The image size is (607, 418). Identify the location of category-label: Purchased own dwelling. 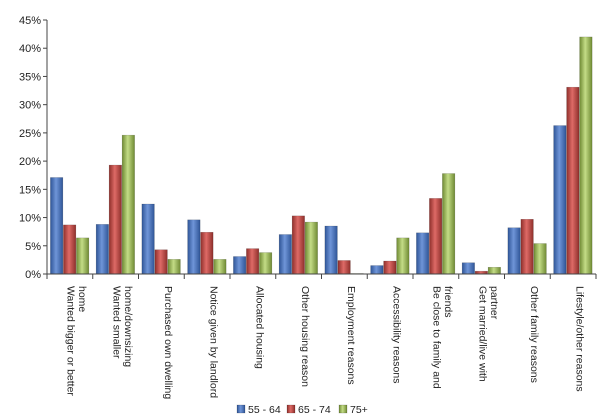
(168, 342).